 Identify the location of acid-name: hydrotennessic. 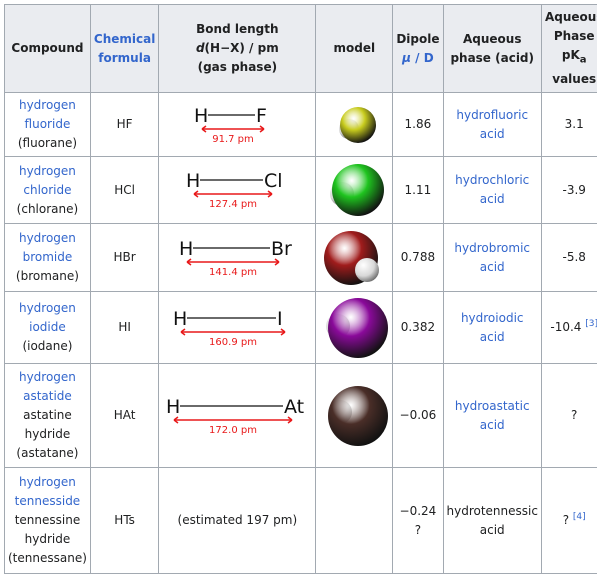
(492, 510).